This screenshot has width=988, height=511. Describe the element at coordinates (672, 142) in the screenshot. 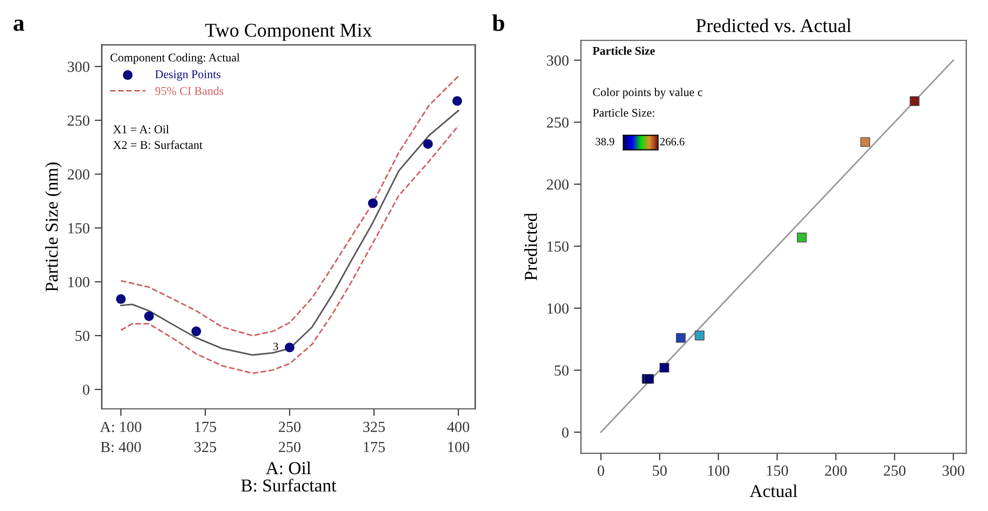

I see `annotation: 266.6` at that location.